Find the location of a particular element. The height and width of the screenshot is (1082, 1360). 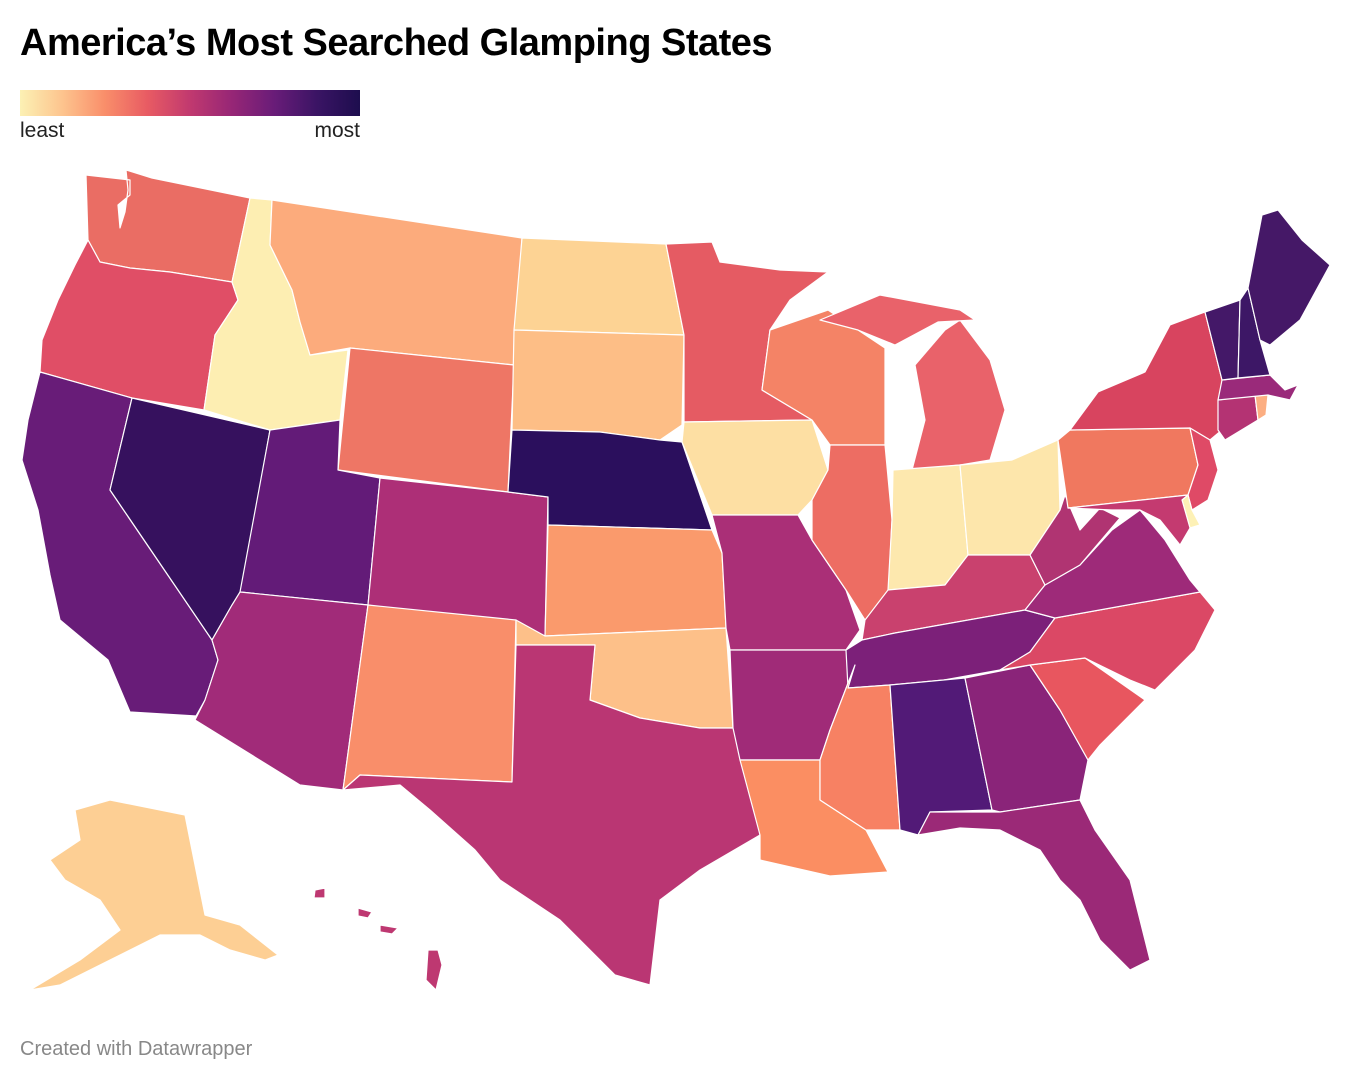

state-nh is located at coordinates (1254, 333).